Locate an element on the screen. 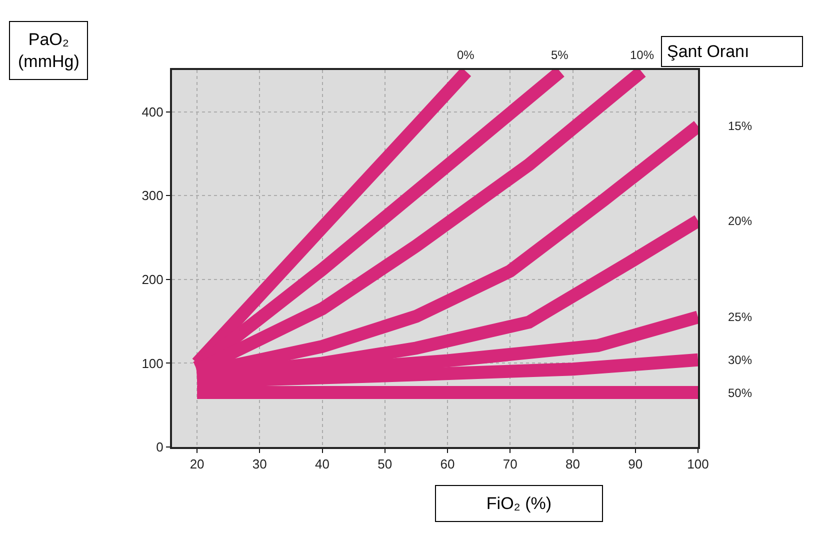 The width and height of the screenshot is (840, 539). text: 30% is located at coordinates (740, 360).